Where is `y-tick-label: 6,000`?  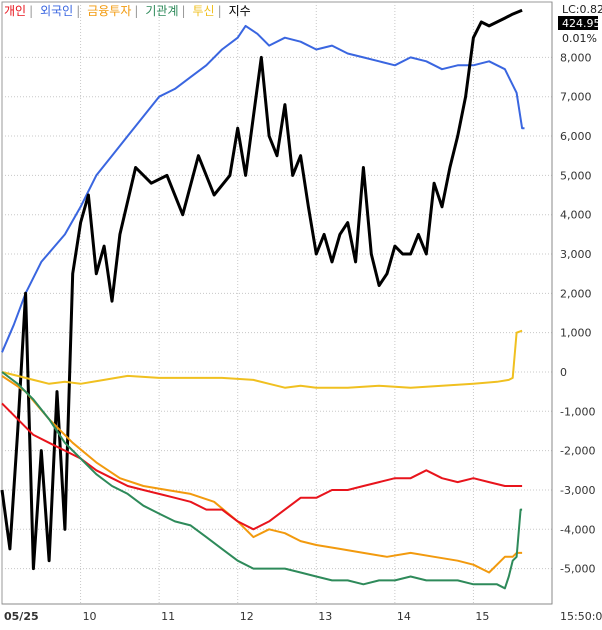
y-tick-label: 6,000 is located at coordinates (576, 136).